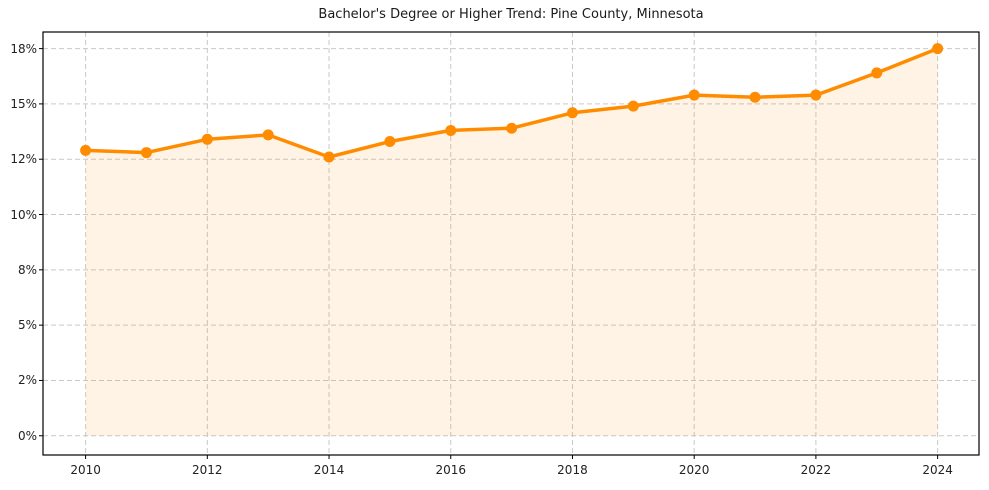 The width and height of the screenshot is (989, 490). I want to click on x-tick-label: 2020, so click(694, 470).